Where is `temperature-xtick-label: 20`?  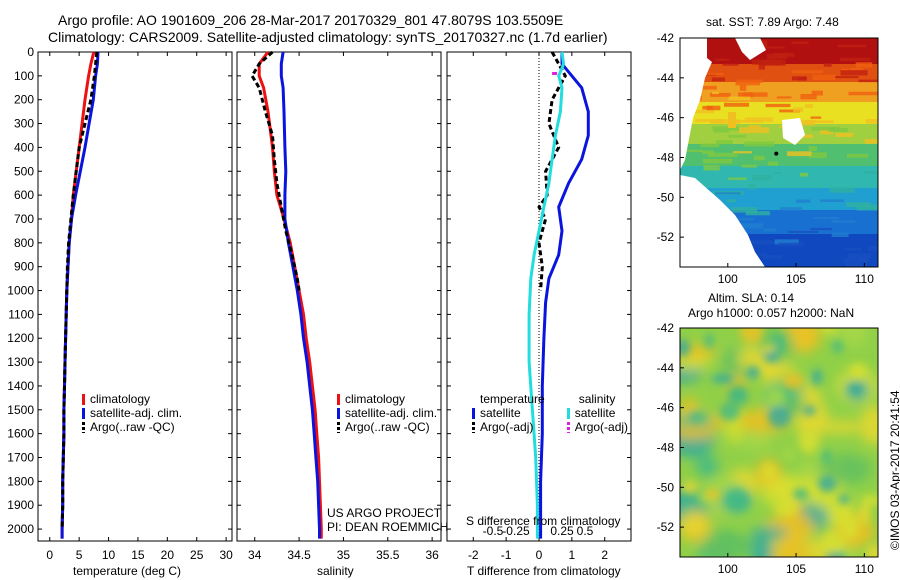 temperature-xtick-label: 20 is located at coordinates (168, 555).